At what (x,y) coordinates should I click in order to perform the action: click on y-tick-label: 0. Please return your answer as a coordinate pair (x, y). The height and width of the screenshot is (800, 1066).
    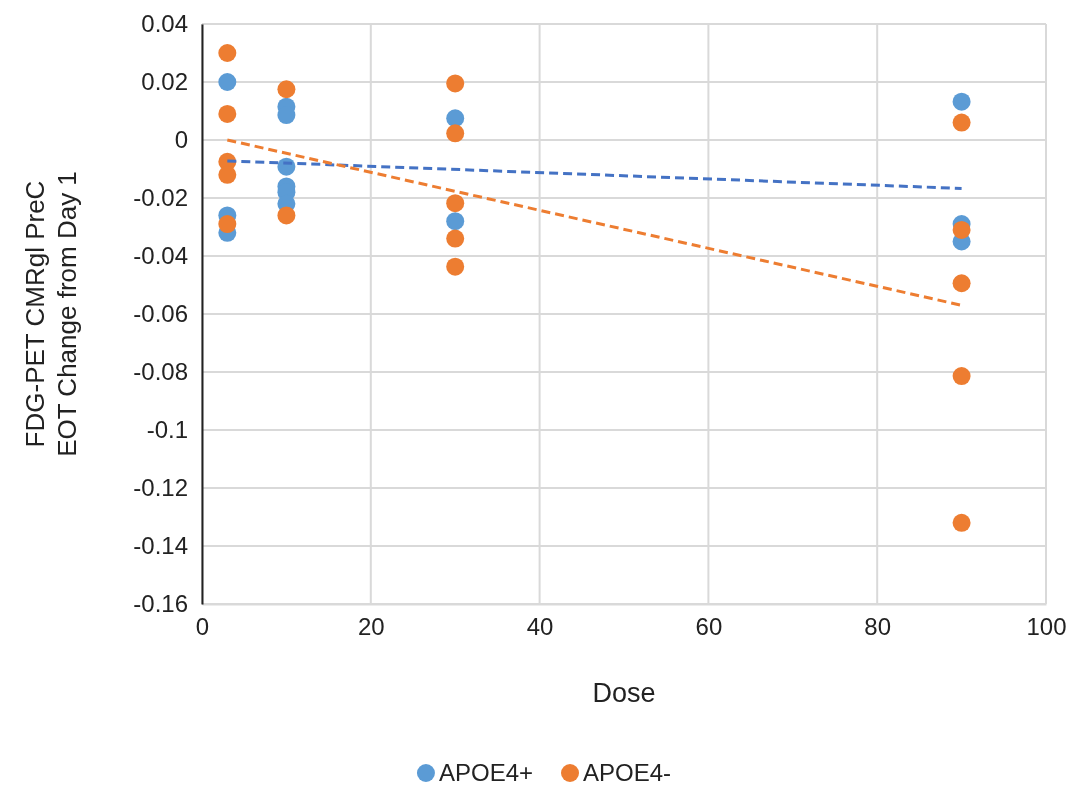
    Looking at the image, I should click on (181, 140).